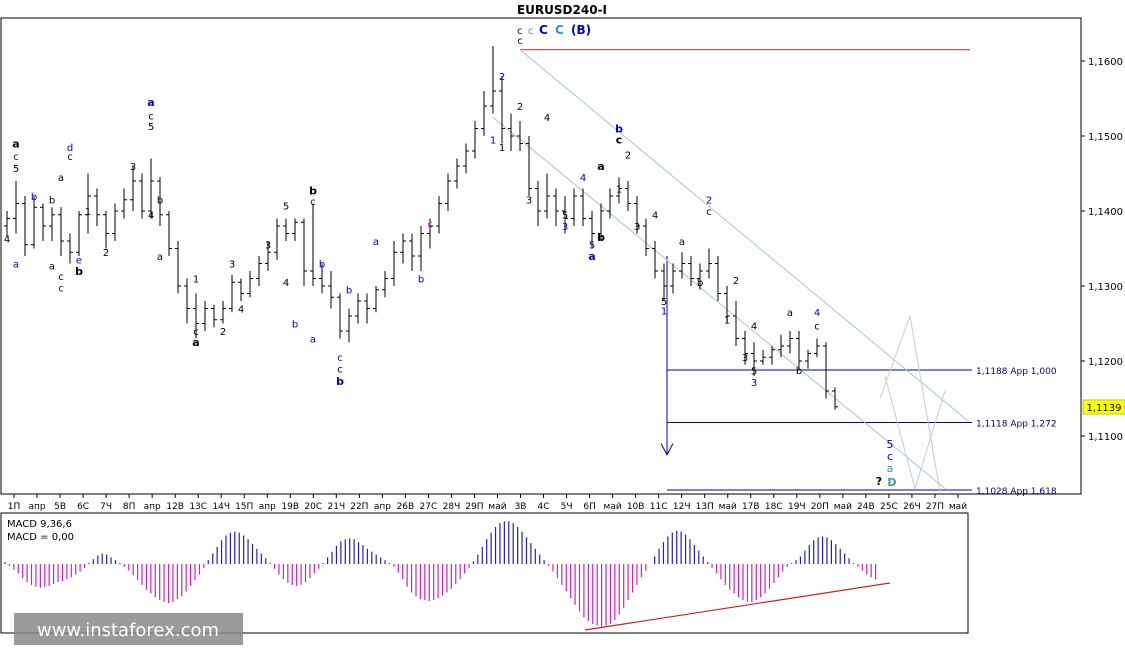  I want to click on watermark: www.instaforex.com, so click(128, 629).